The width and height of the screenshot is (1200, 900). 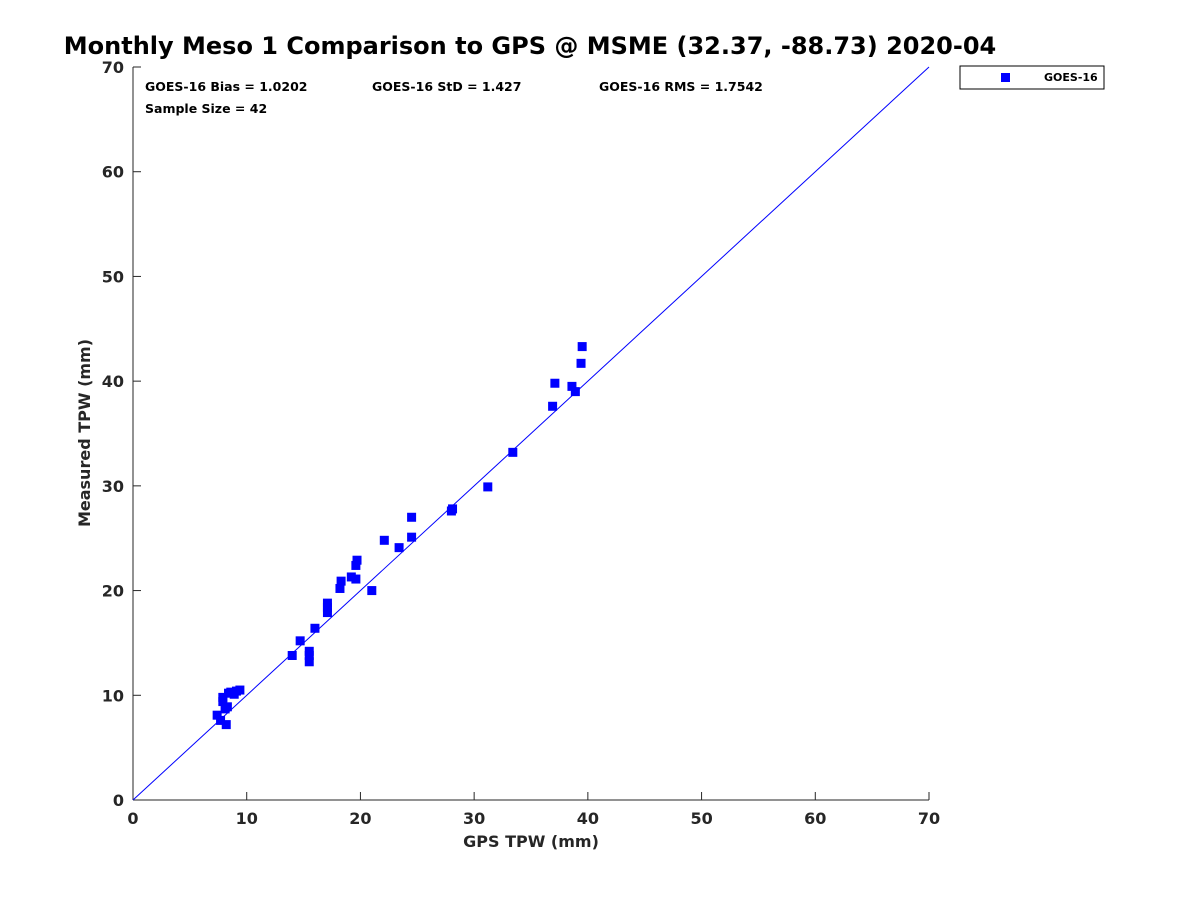 What do you see at coordinates (360, 818) in the screenshot?
I see `x-tick-label: 20` at bounding box center [360, 818].